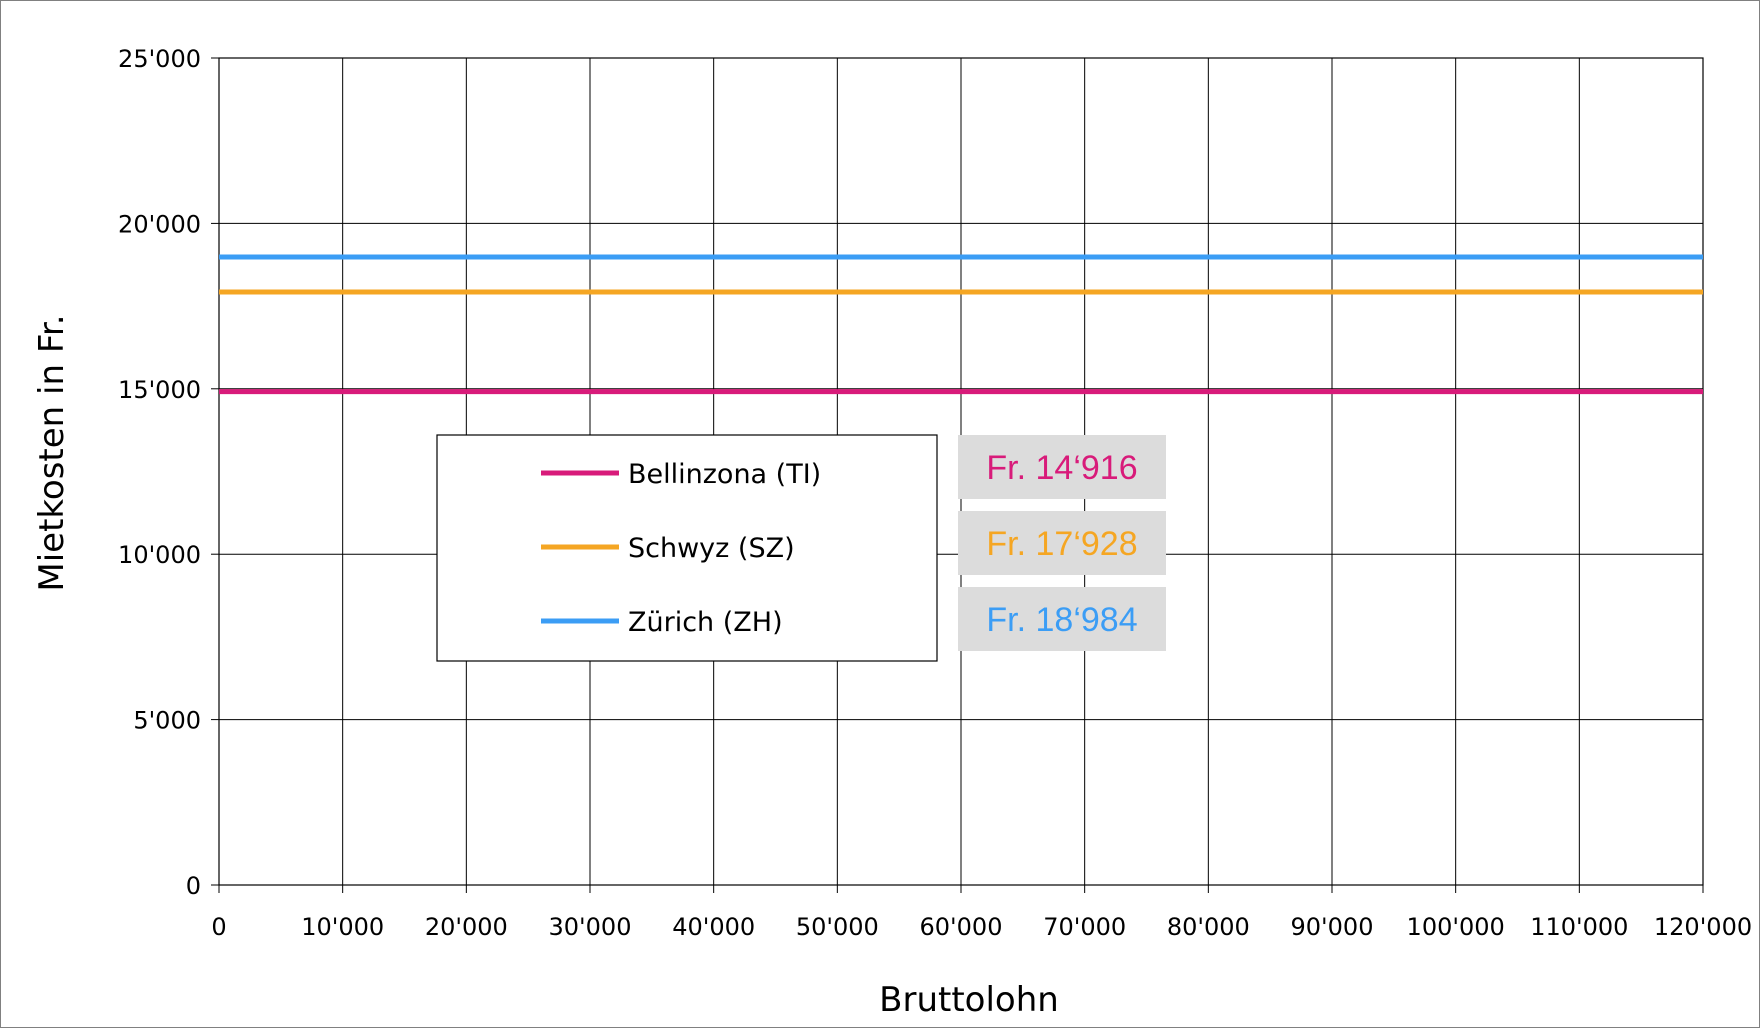 Image resolution: width=1760 pixels, height=1029 pixels. What do you see at coordinates (159, 555) in the screenshot?
I see `y-tick-label: 10'000` at bounding box center [159, 555].